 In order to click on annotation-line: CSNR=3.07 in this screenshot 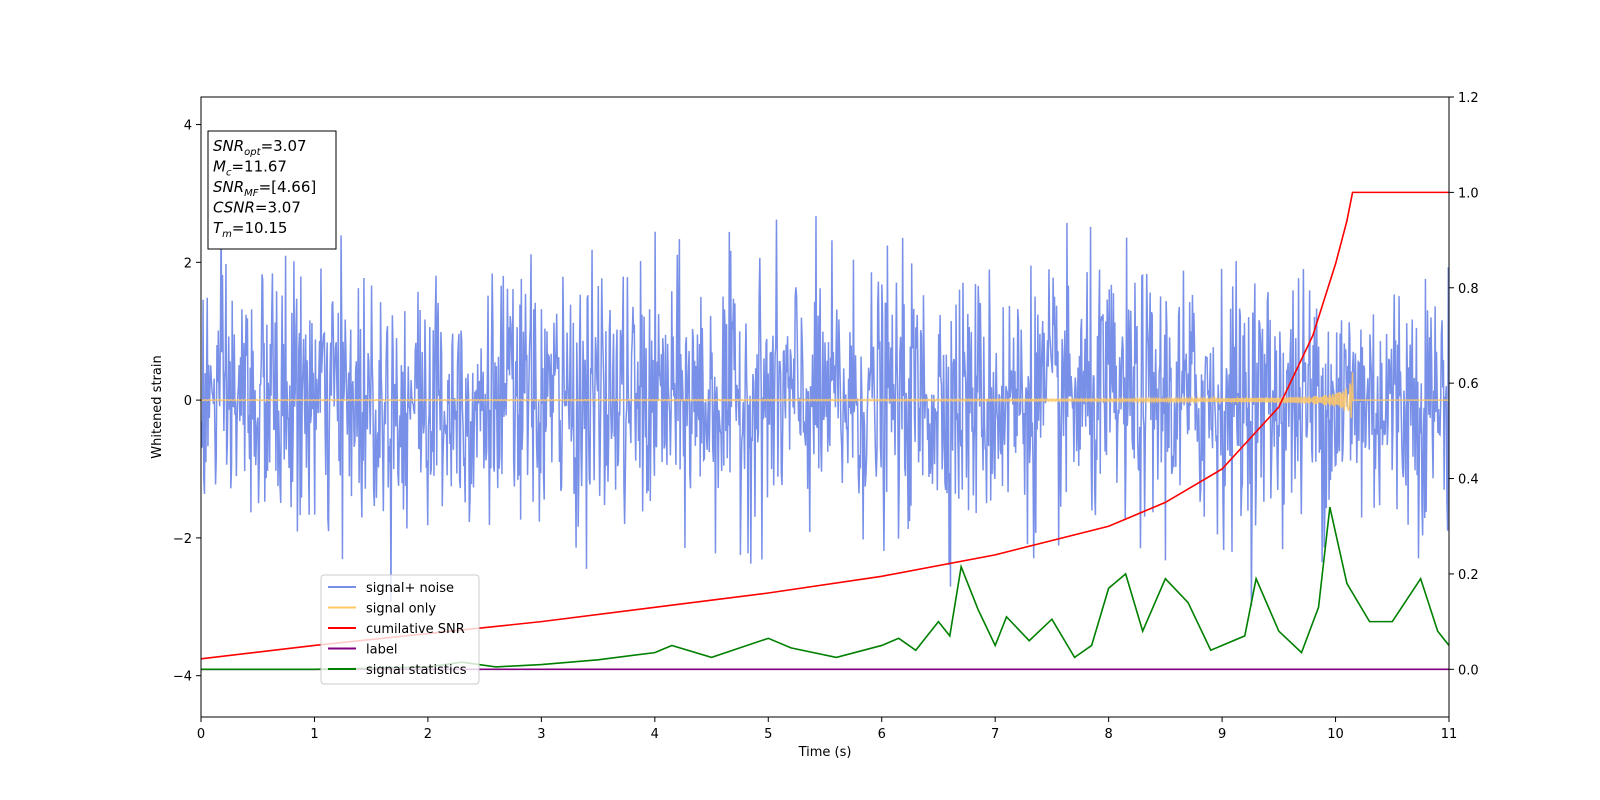, I will do `click(257, 208)`.